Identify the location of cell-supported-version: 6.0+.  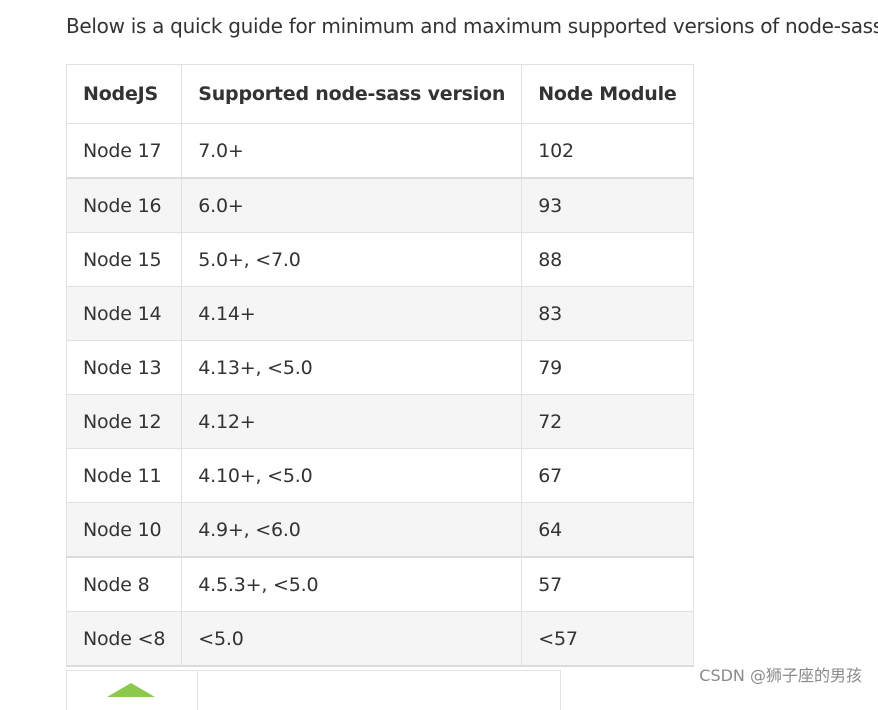
(352, 205).